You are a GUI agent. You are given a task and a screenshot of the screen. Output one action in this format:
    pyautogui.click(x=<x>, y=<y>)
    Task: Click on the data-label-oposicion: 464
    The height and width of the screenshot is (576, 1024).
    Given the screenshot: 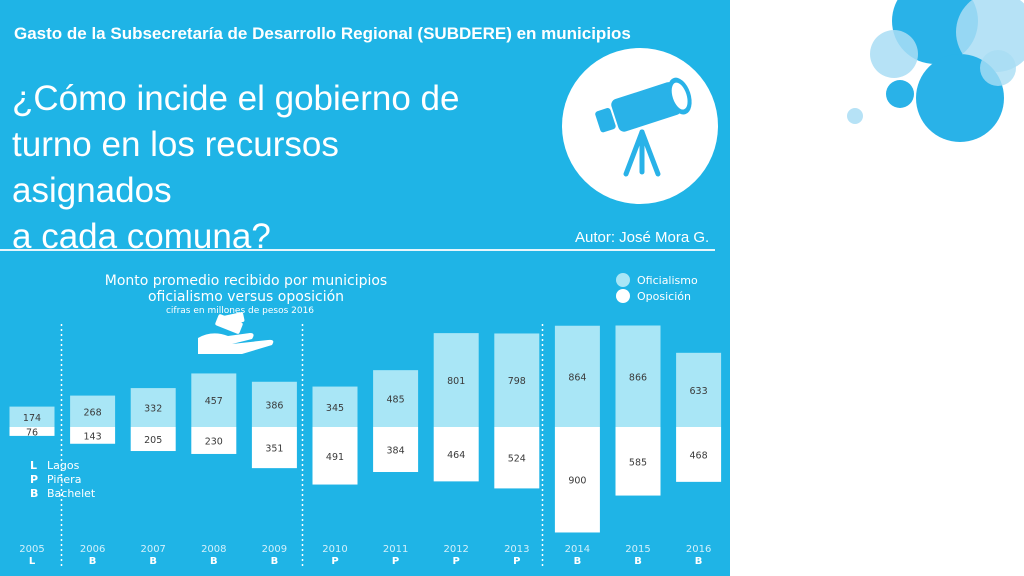 What is the action you would take?
    pyautogui.click(x=456, y=455)
    